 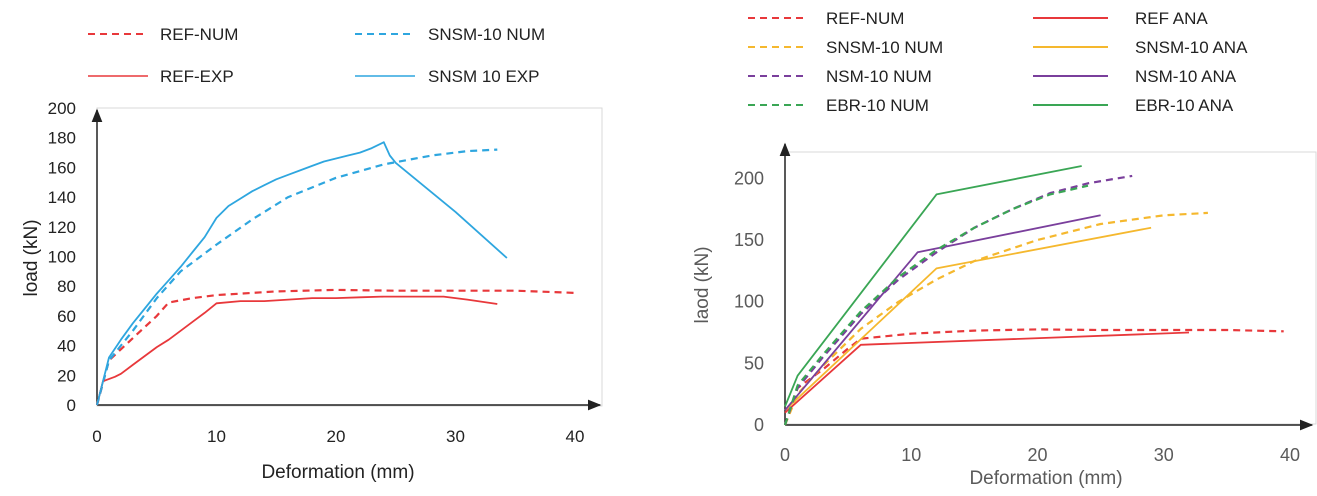 I want to click on chart2-x-tick-label: 0, so click(x=785, y=455).